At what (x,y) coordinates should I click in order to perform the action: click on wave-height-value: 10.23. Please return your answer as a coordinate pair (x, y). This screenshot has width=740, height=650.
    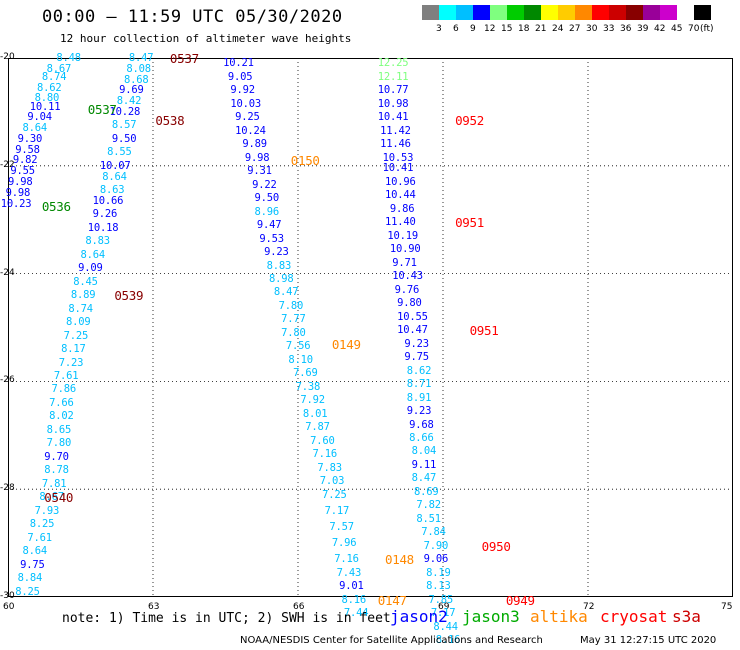
    Looking at the image, I should click on (16, 203).